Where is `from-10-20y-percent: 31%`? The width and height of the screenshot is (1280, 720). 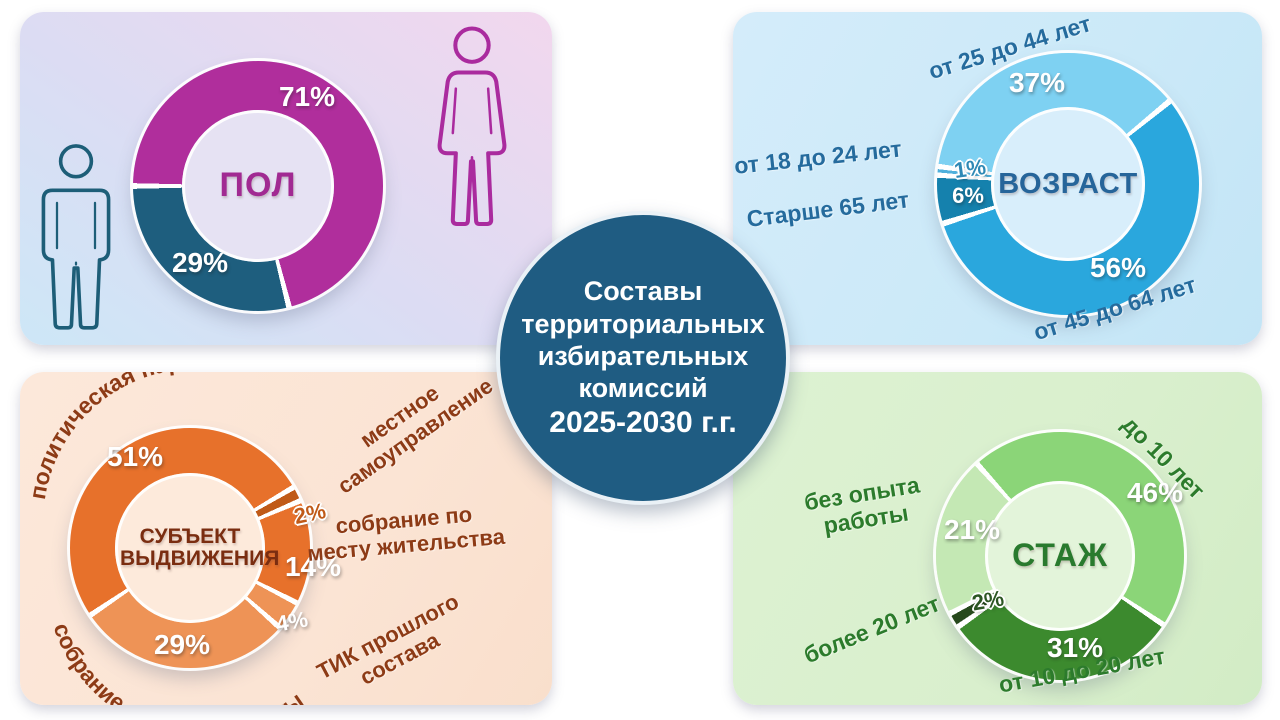
from-10-20y-percent: 31% is located at coordinates (1075, 647).